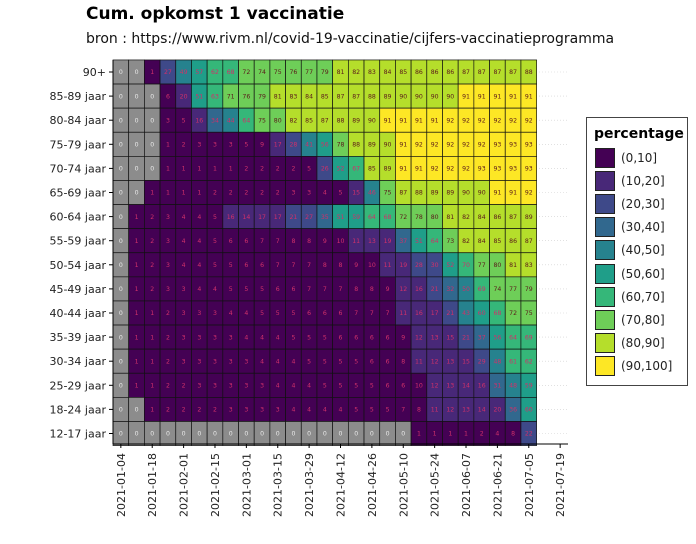 The height and width of the screenshot is (544, 696). Describe the element at coordinates (356, 193) in the screenshot. I see `cell-value-label: 15` at that location.